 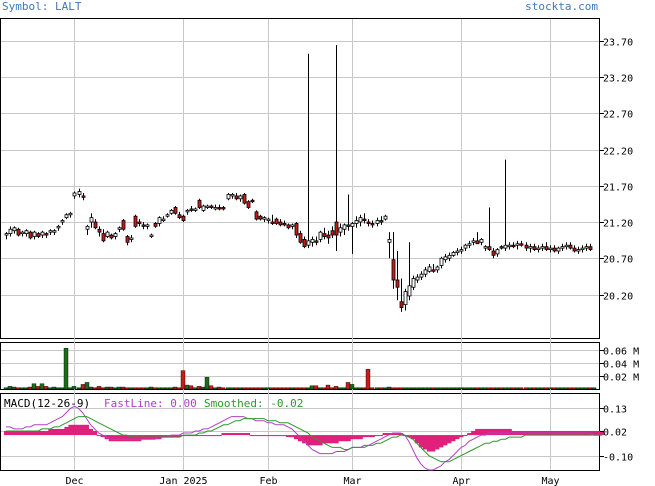 I want to click on price-tick-label: 23.20, so click(x=618, y=79).